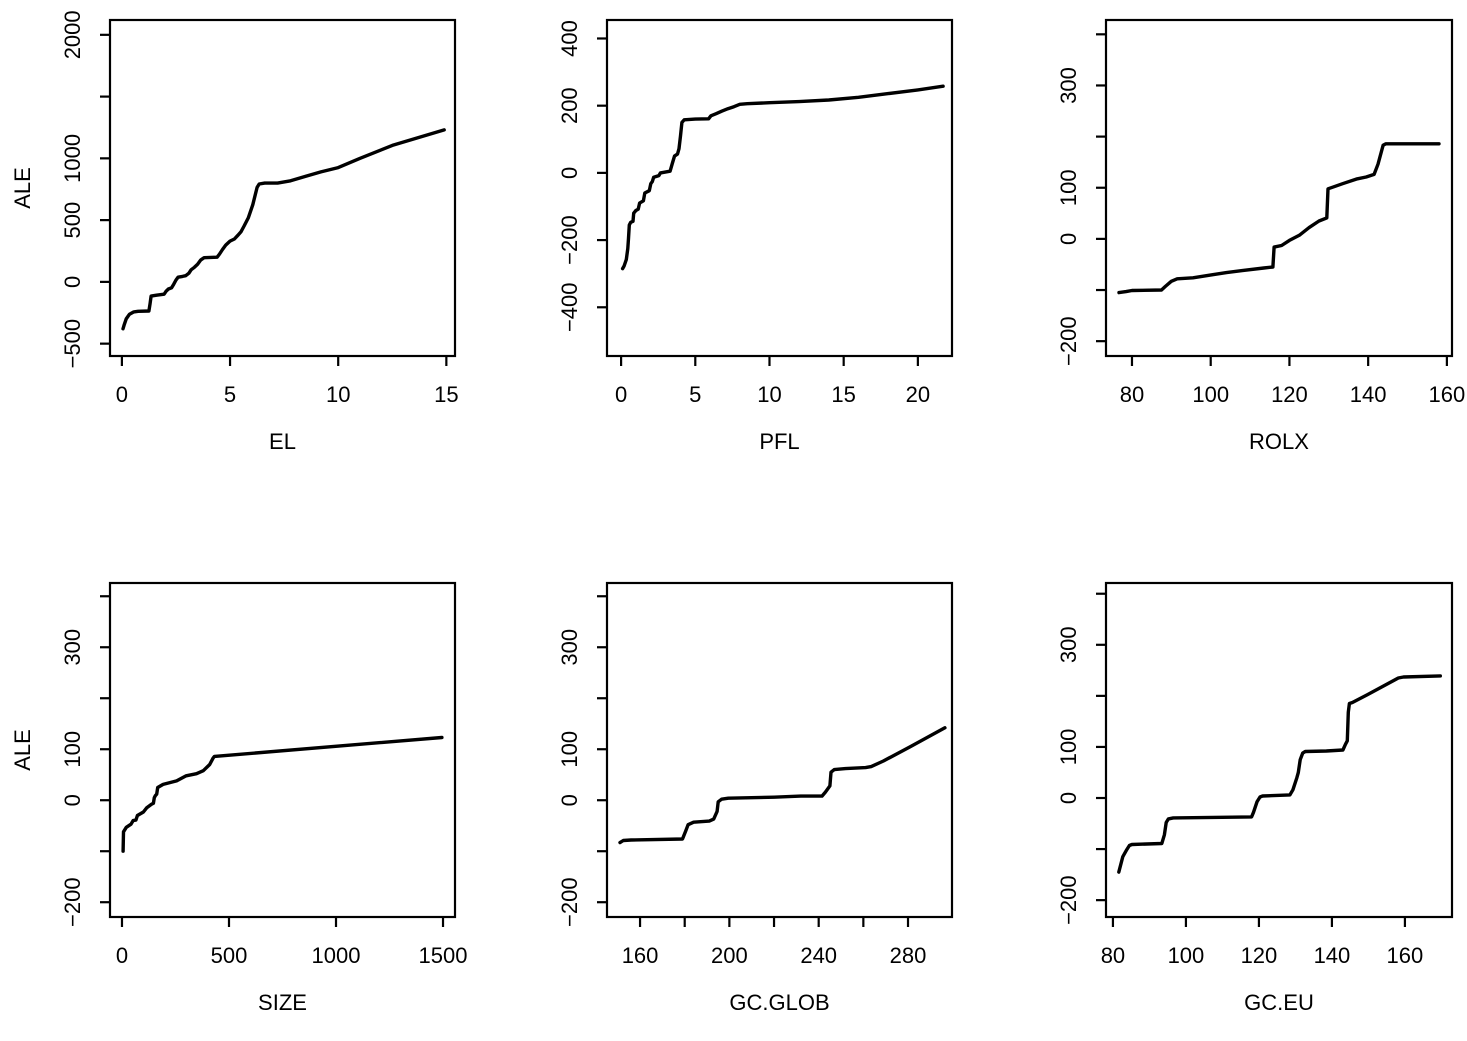 The height and width of the screenshot is (1041, 1467). I want to click on y-tick-label: 400, so click(569, 38).